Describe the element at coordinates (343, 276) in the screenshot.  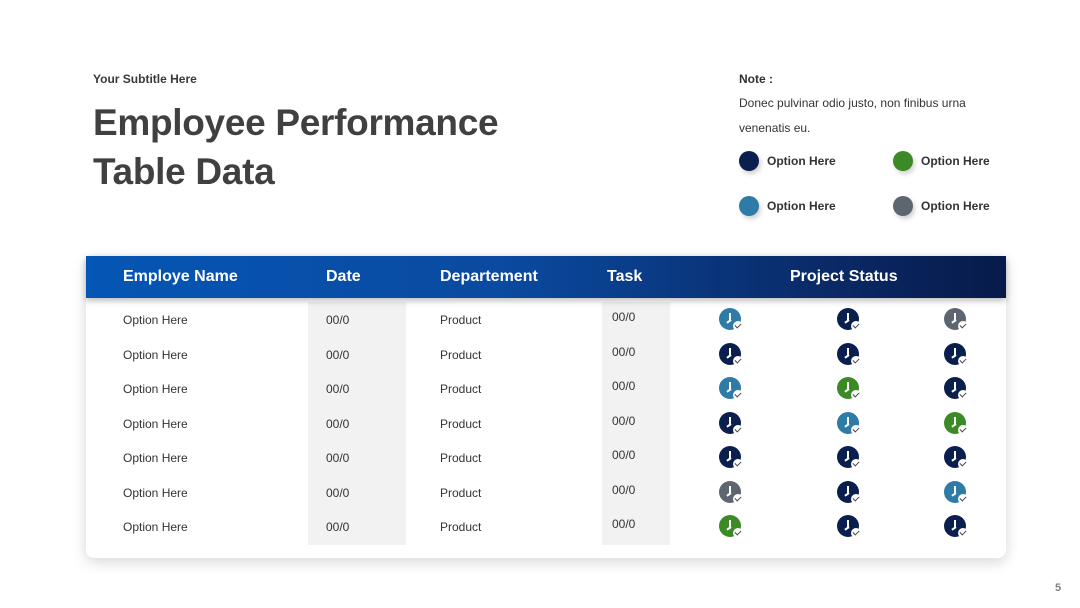
I see `header-date: Date` at that location.